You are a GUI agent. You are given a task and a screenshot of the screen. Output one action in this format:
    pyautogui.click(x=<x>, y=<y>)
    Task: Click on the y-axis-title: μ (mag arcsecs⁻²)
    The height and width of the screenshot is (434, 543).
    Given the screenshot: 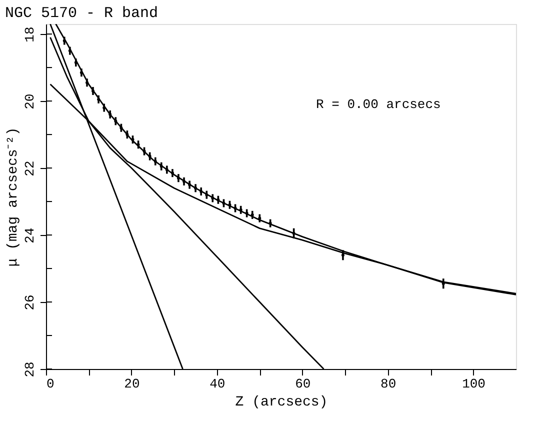 What is the action you would take?
    pyautogui.click(x=14, y=197)
    